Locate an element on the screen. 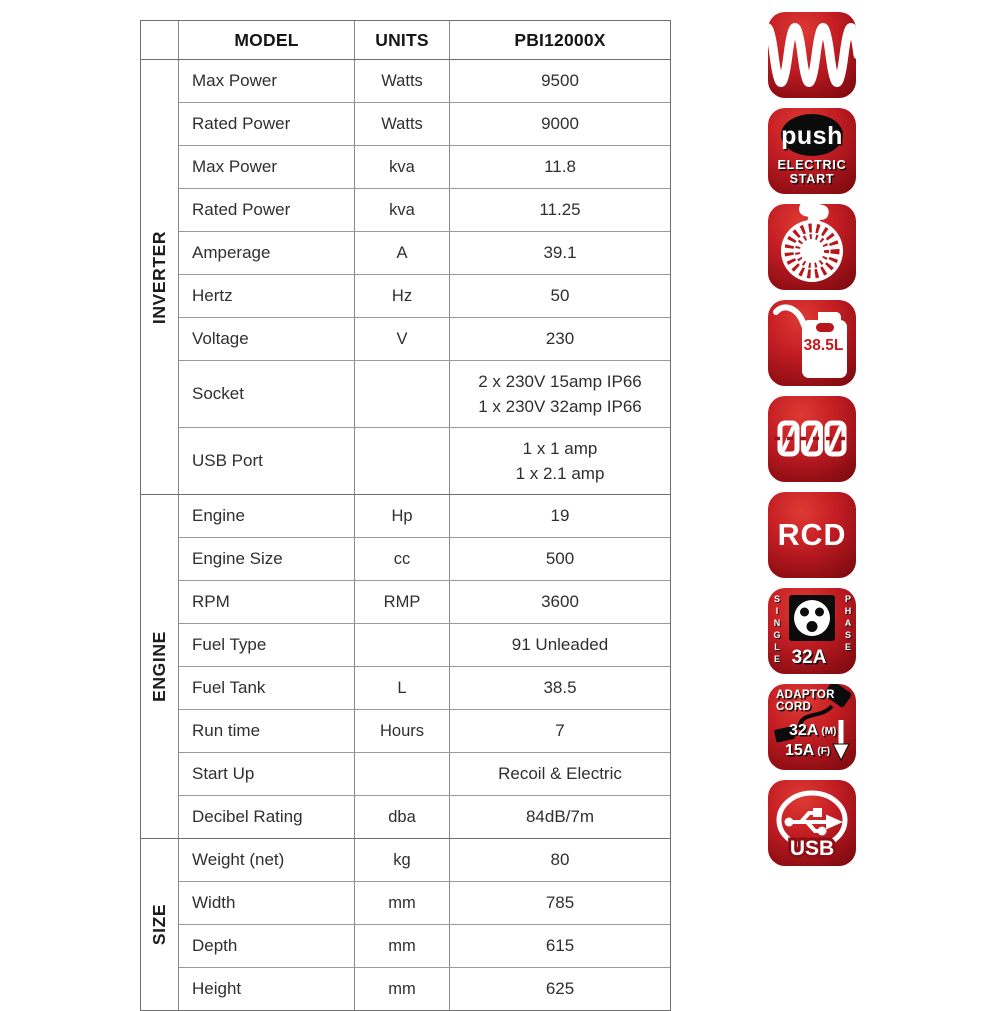 This screenshot has width=1000, height=1011. table-row: Voltage V 230 is located at coordinates (424, 338).